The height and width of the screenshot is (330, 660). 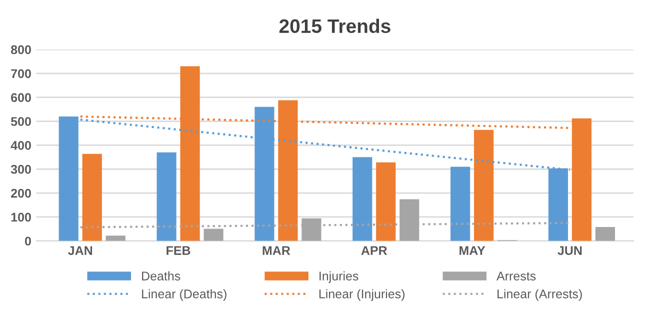 I want to click on legend-label: Linear (Deaths), so click(x=184, y=295).